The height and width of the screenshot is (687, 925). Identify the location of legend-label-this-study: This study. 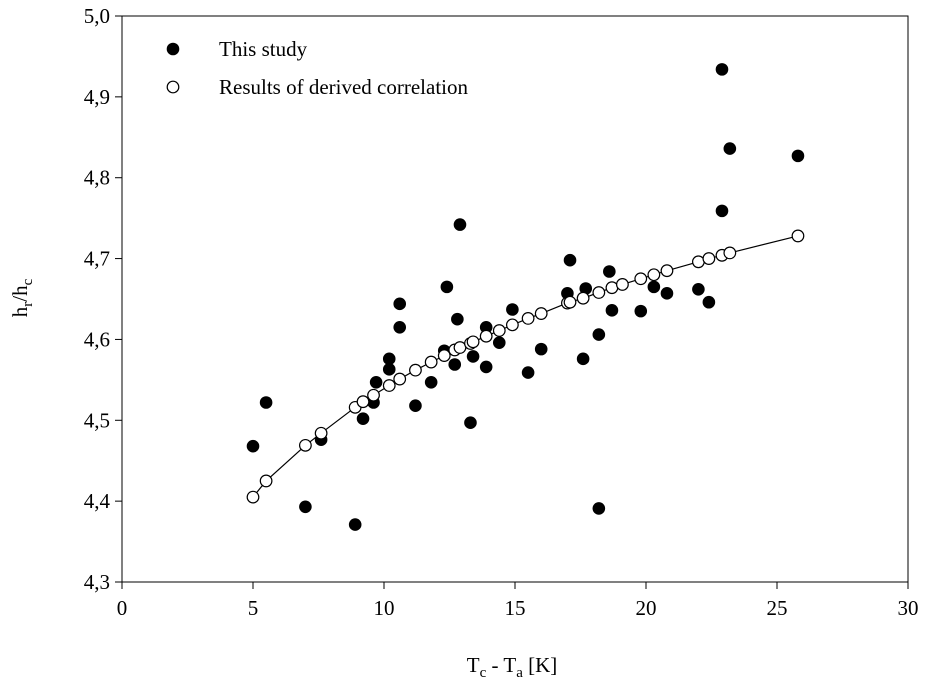
(263, 49).